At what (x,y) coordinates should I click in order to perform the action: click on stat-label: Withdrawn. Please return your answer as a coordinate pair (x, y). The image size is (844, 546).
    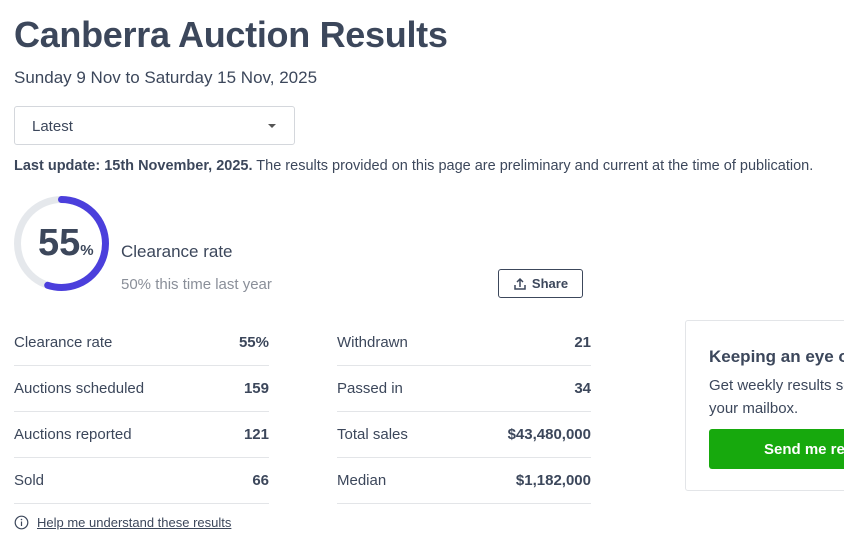
    Looking at the image, I should click on (372, 342).